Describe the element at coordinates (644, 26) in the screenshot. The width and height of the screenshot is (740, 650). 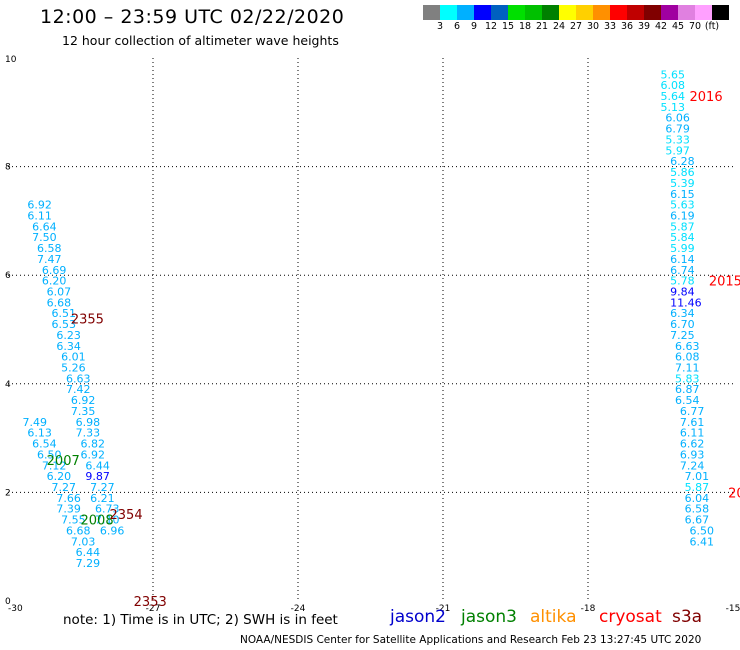
I see `scale-label: 39` at that location.